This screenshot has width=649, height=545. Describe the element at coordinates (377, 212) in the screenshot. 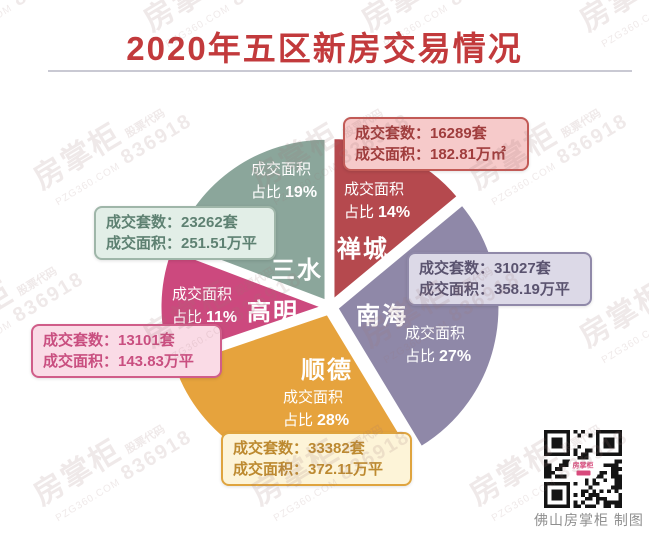

I see `share-line2: 占比 14%` at that location.